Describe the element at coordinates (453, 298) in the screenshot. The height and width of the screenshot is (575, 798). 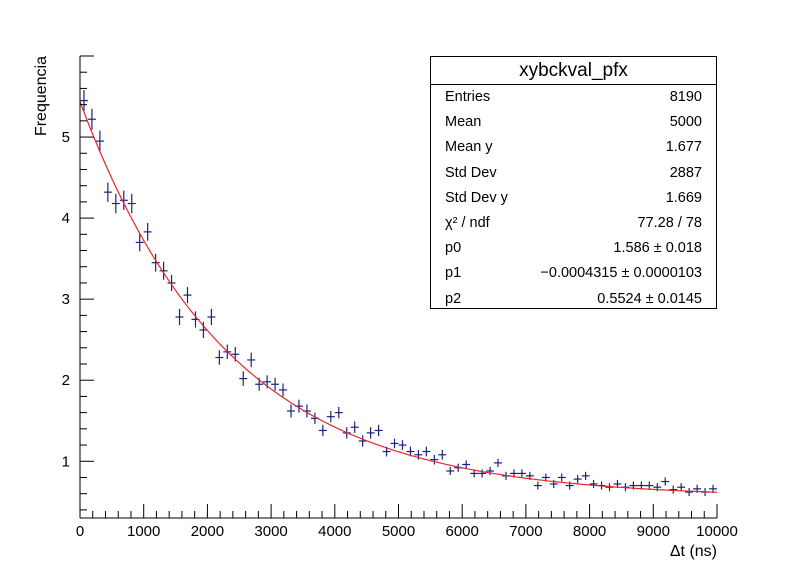
I see `stats-key: p2` at that location.